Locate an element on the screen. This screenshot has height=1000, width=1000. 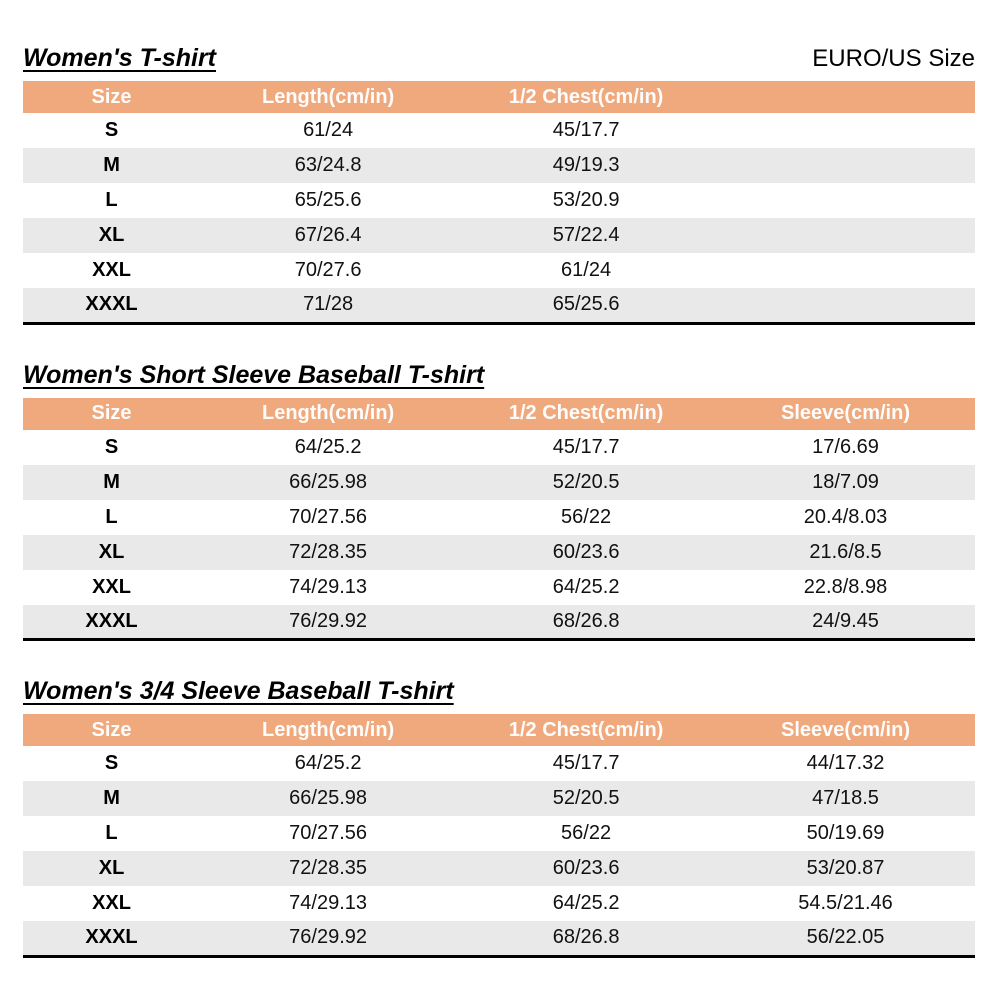
table-title: Women's T-shirt is located at coordinates (120, 58).